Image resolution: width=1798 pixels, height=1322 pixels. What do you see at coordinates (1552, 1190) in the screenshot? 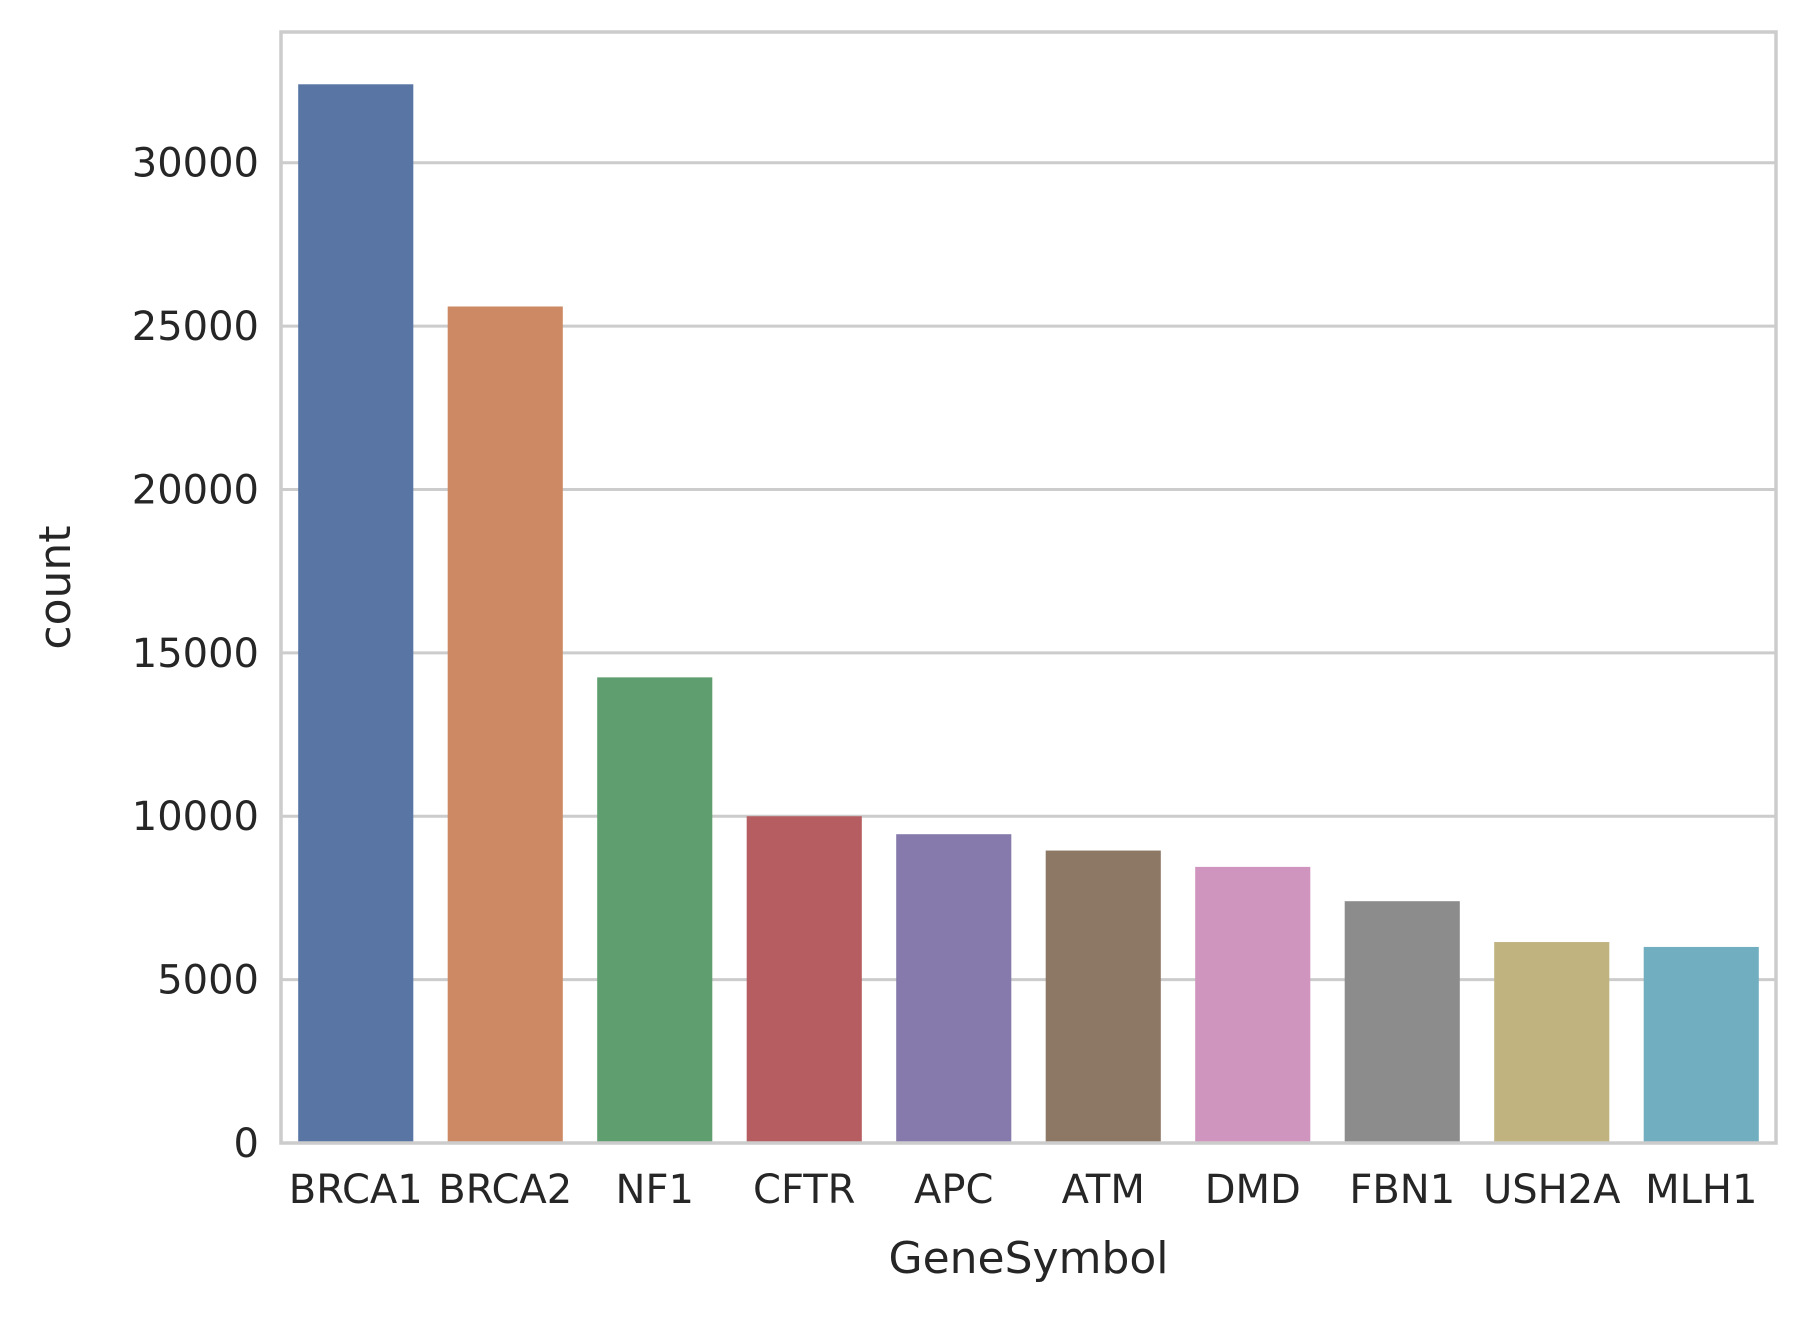
I see `x-tick-label: USH2A` at bounding box center [1552, 1190].